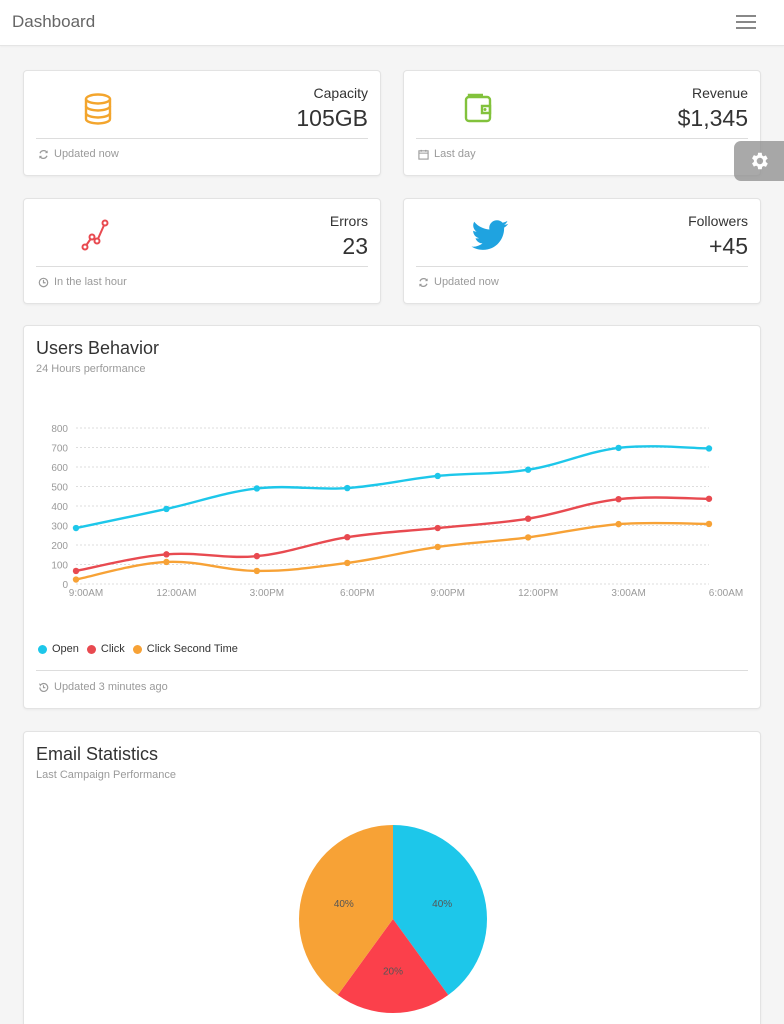 This screenshot has width=784, height=1024. What do you see at coordinates (392, 23) in the screenshot?
I see `top-navbar: Dashboard` at bounding box center [392, 23].